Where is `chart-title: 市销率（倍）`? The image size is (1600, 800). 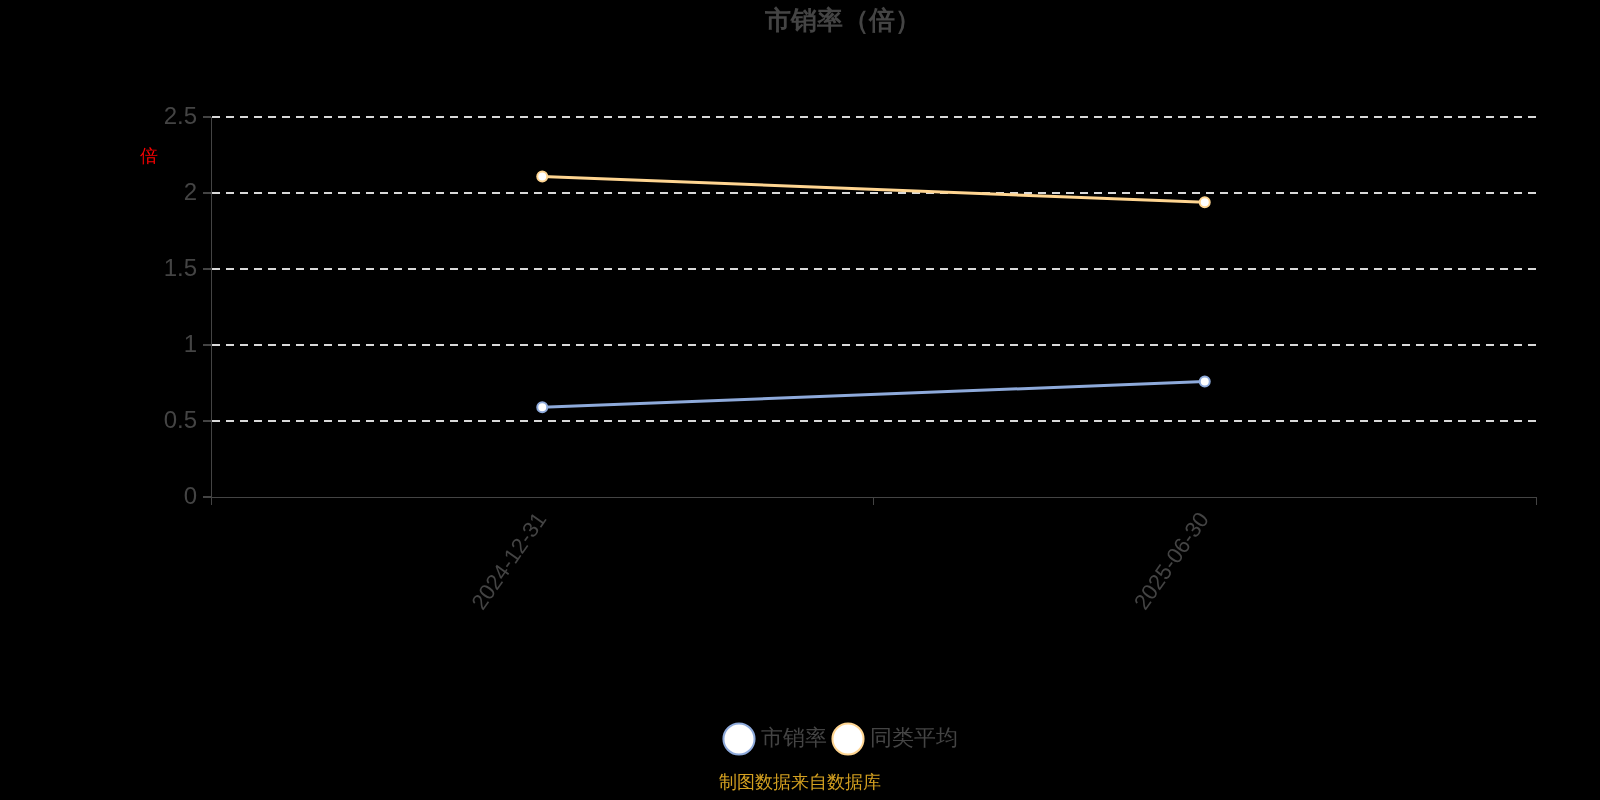
chart-title: 市销率（倍） is located at coordinates (842, 19).